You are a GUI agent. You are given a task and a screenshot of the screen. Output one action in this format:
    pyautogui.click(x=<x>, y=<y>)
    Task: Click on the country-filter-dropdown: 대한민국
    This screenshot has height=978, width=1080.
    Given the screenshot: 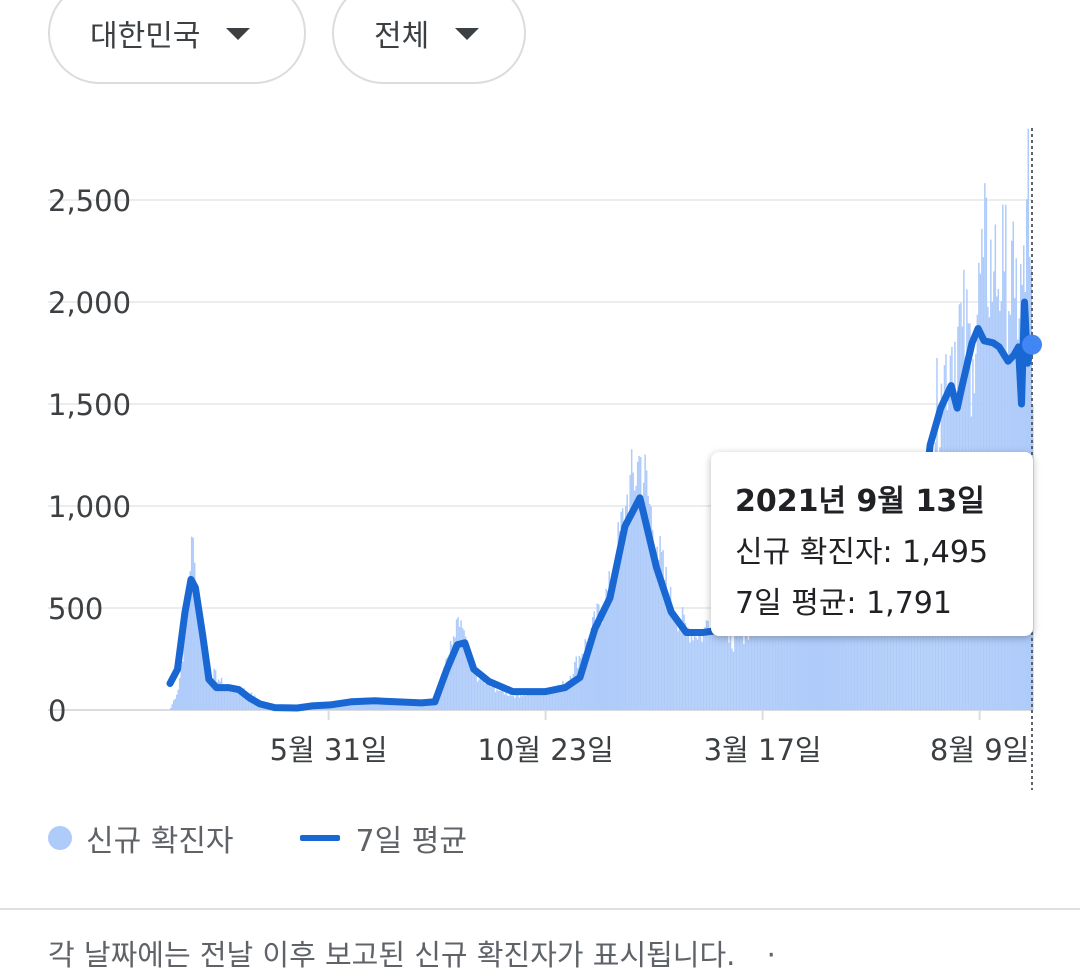 What is the action you would take?
    pyautogui.click(x=177, y=42)
    